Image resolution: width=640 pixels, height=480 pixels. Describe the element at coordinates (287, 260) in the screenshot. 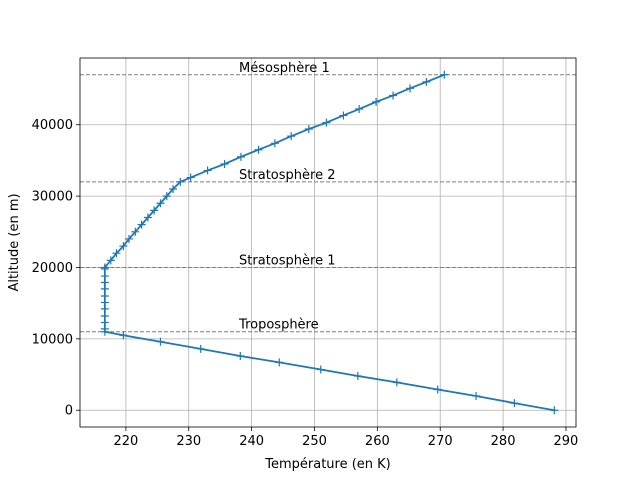

I see `layer-annotation: Stratosphère 1` at that location.